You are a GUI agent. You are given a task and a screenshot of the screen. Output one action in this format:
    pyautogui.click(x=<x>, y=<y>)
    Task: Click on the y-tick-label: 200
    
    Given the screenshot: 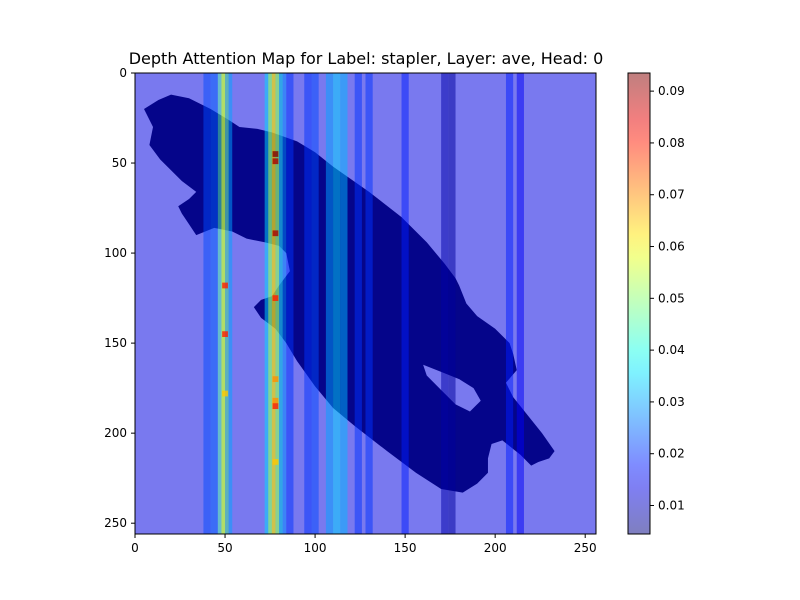 What is the action you would take?
    pyautogui.click(x=115, y=433)
    